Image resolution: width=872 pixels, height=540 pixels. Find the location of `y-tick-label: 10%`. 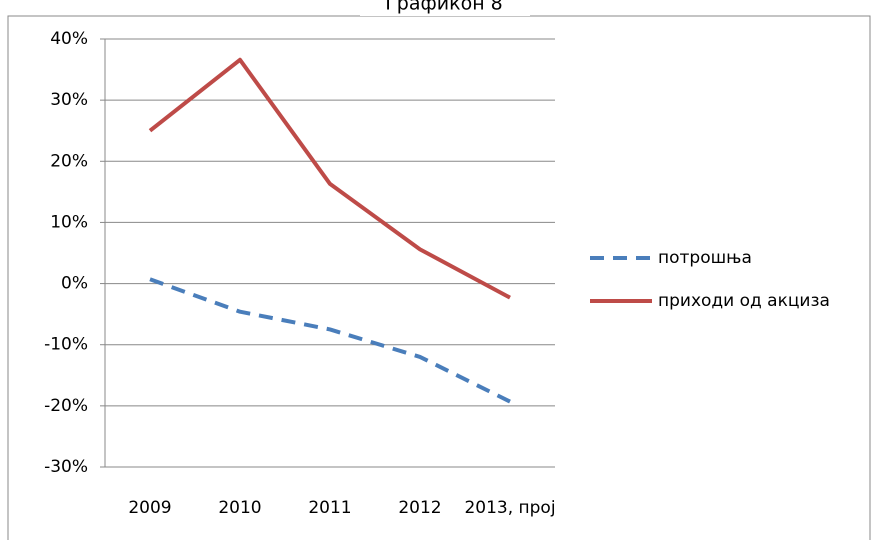

y-tick-label: 10% is located at coordinates (69, 222).